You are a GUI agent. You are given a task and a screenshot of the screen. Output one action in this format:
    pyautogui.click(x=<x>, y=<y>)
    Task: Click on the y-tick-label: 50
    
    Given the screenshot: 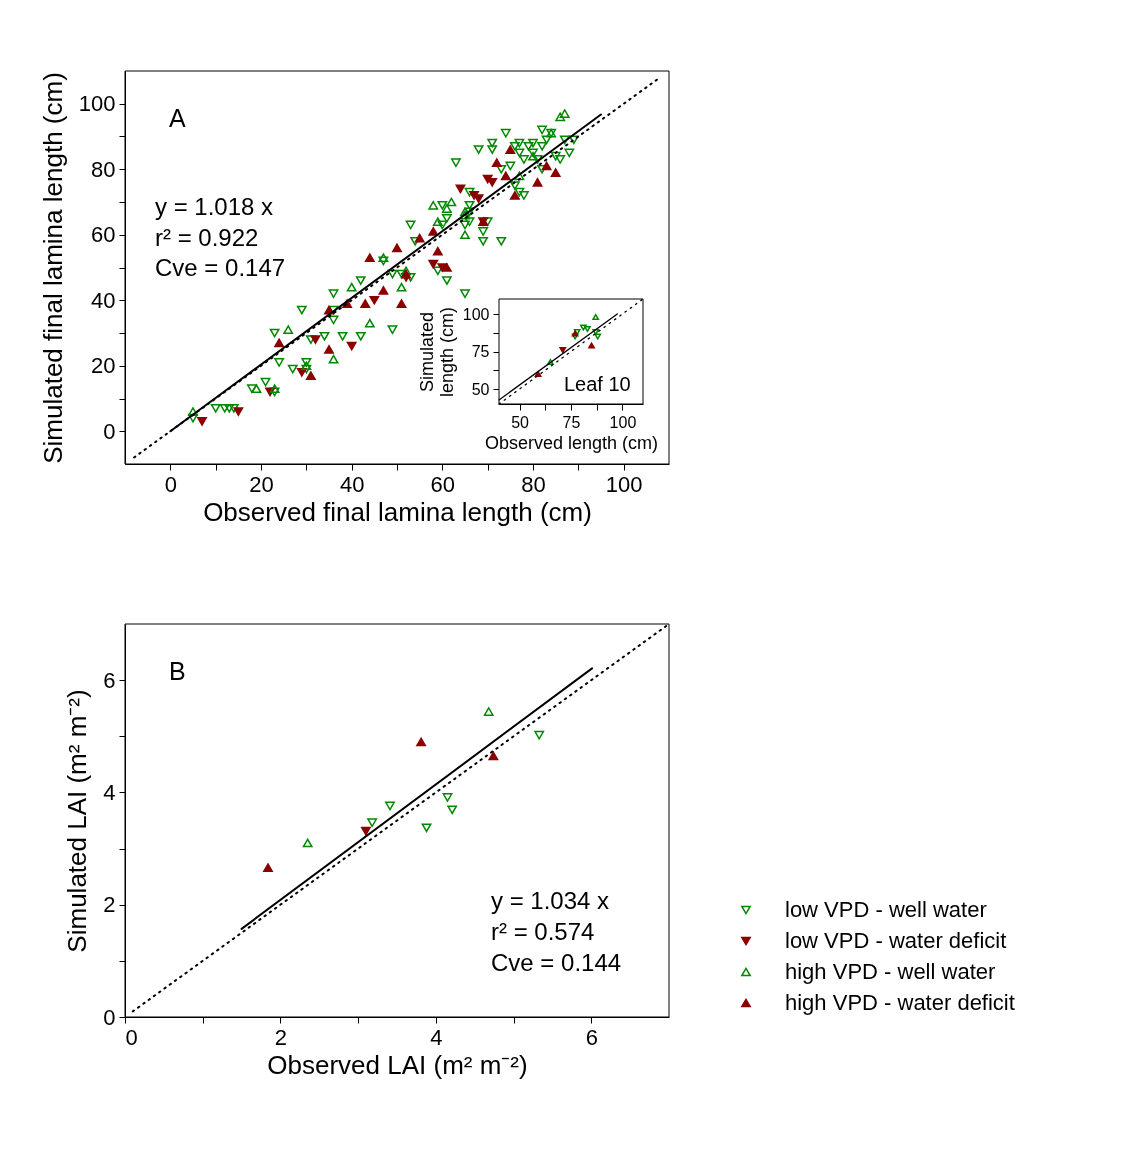 What is the action you would take?
    pyautogui.click(x=480, y=389)
    